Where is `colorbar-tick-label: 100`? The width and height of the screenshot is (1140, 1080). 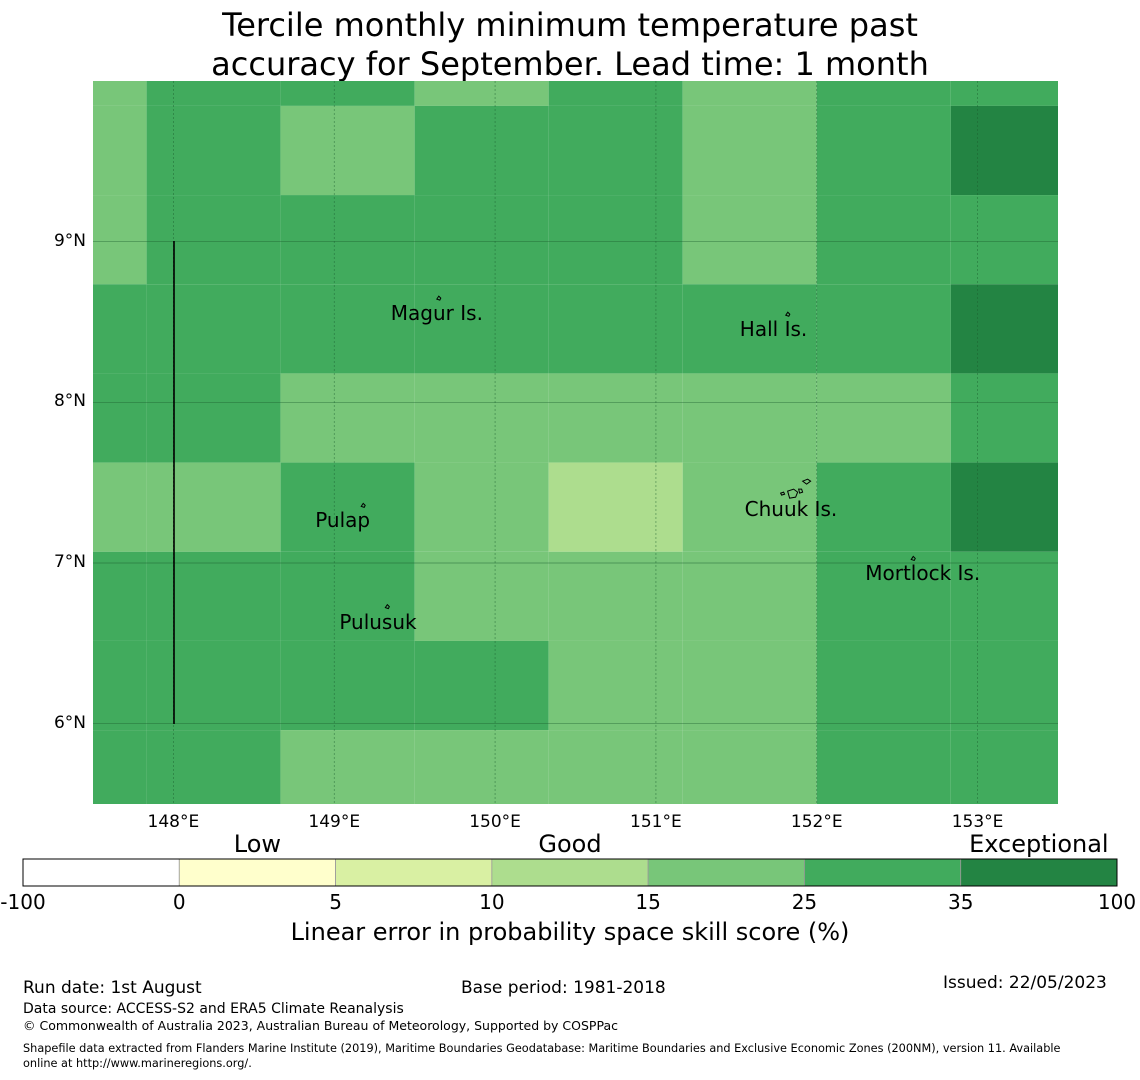
colorbar-tick-label: 100 is located at coordinates (1117, 902).